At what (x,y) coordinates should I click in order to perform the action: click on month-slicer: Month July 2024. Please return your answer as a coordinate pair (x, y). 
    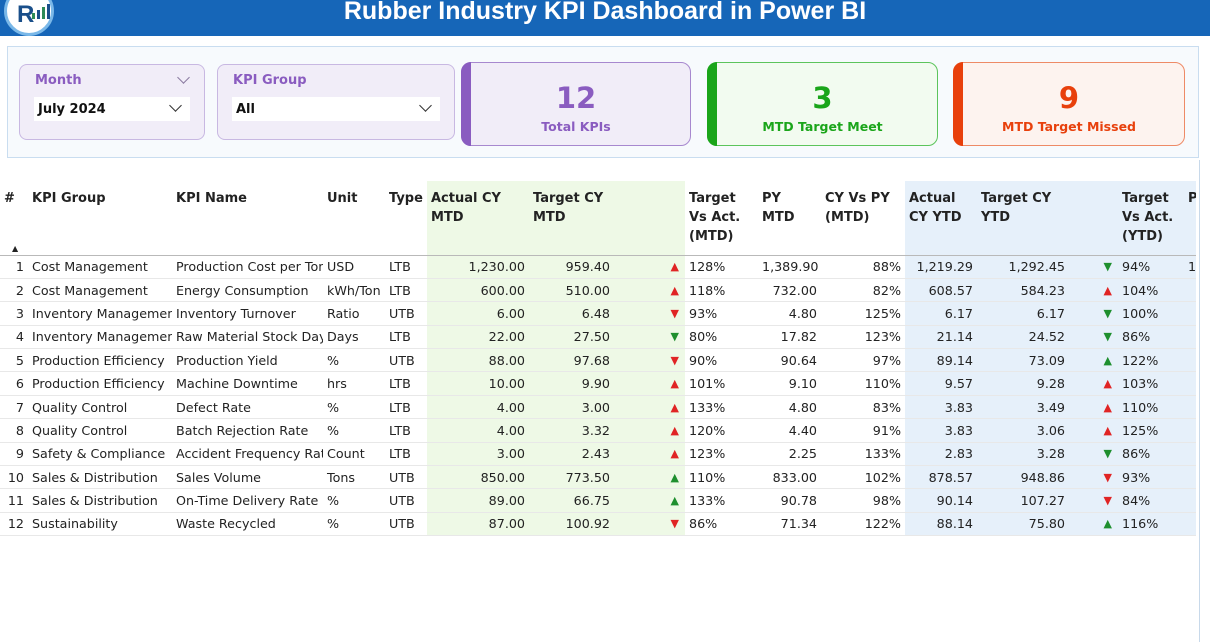
    Looking at the image, I should click on (112, 102).